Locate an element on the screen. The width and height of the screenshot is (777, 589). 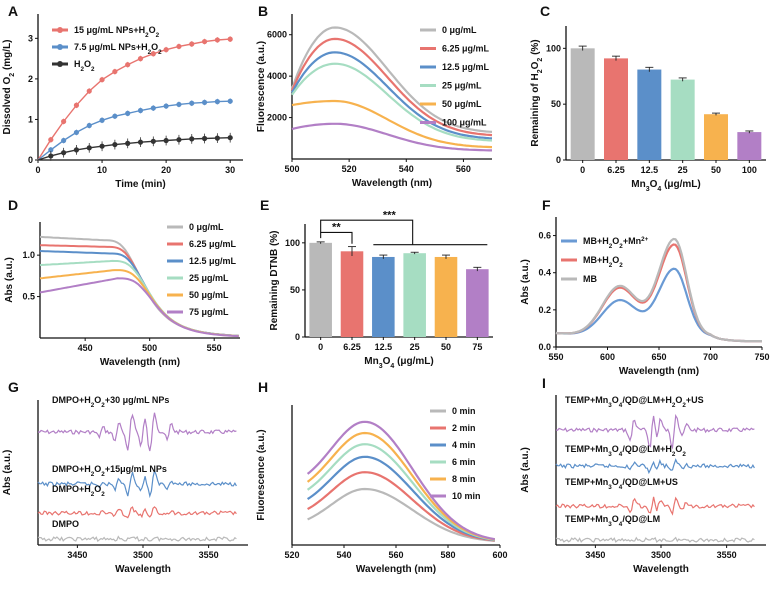
panel-letter: H is located at coordinates (263, 387).